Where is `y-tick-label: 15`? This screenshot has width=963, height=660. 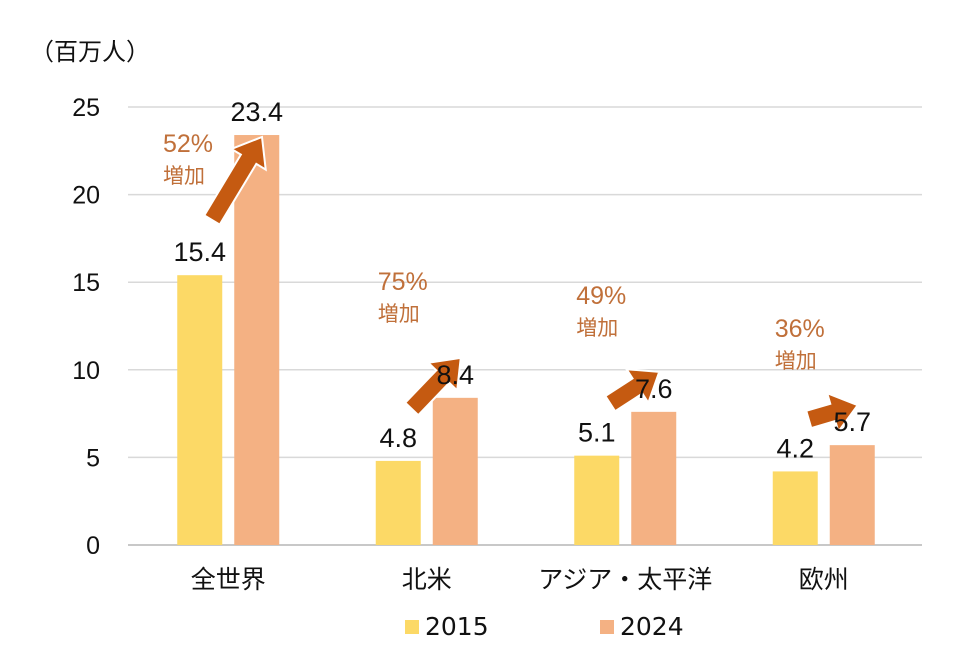 y-tick-label: 15 is located at coordinates (86, 283).